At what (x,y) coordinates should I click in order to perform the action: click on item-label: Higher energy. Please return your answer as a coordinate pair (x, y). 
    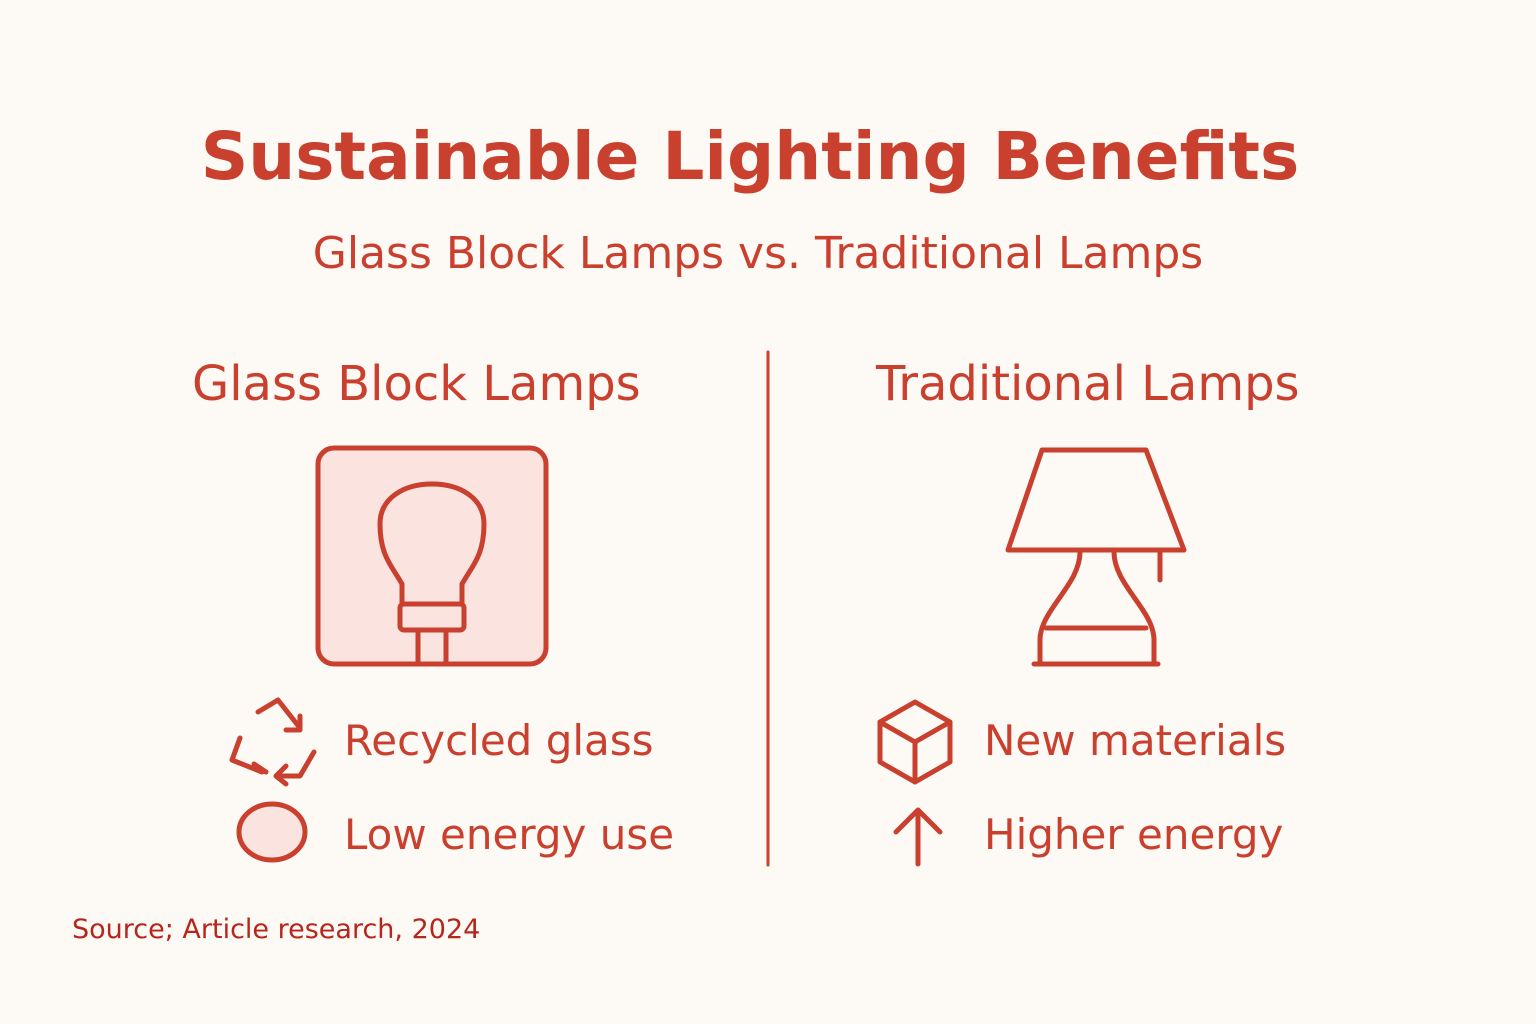
    Looking at the image, I should click on (1134, 834).